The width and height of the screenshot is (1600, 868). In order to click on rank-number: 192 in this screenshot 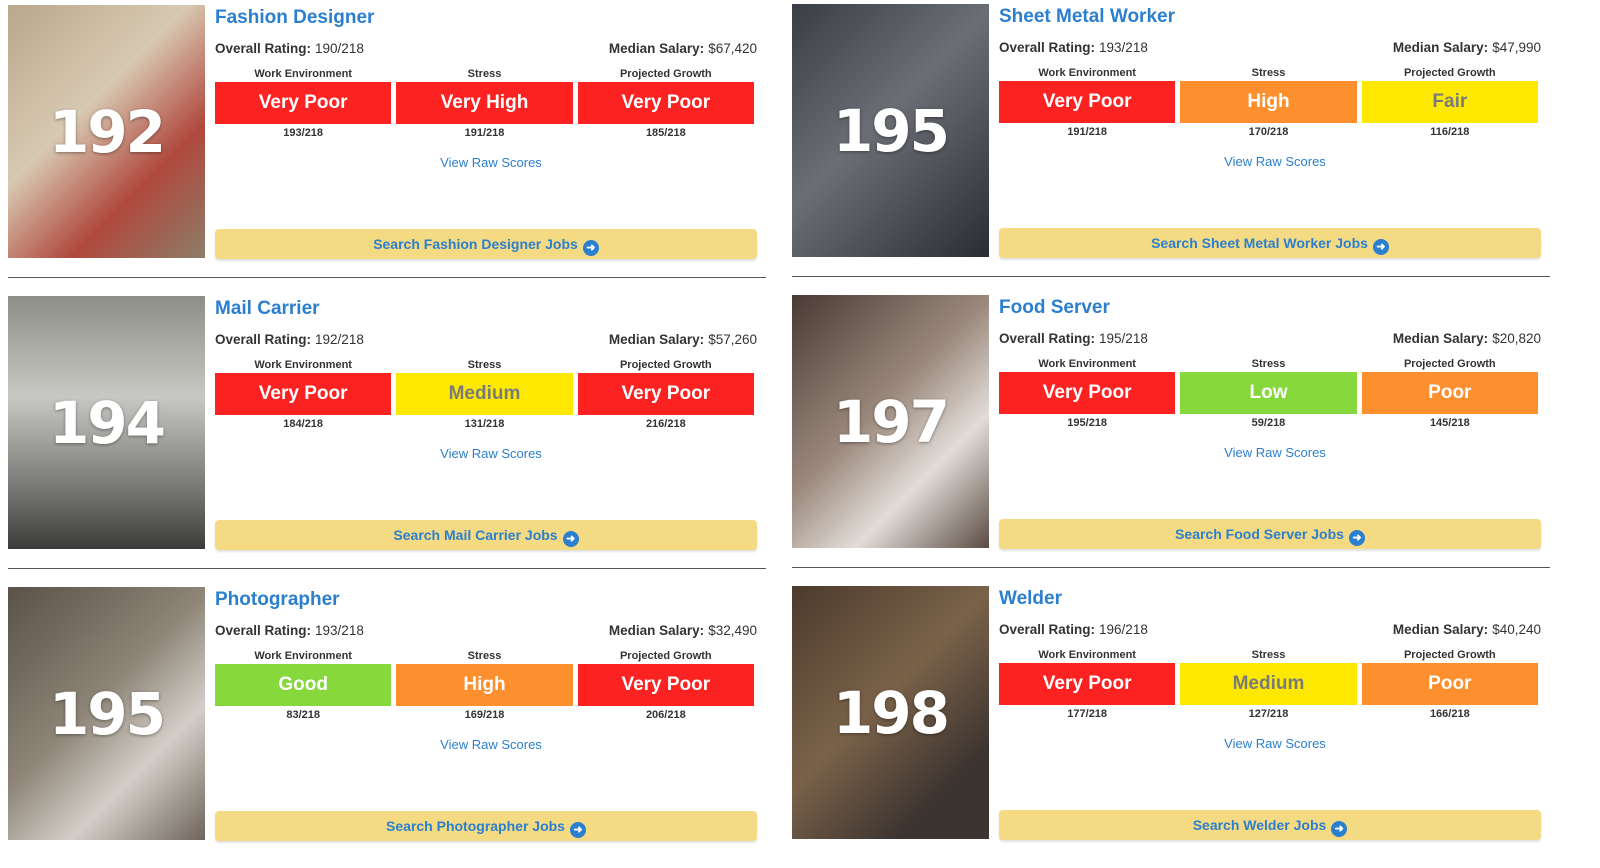, I will do `click(107, 131)`.